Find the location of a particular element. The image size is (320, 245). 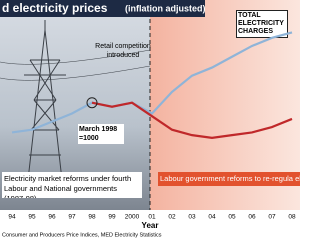

annotation-box: Retail competition introduced is located at coordinates (123, 51).